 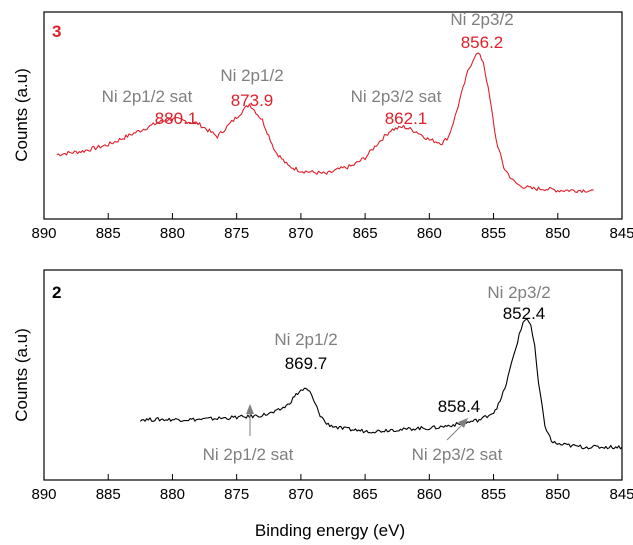 I want to click on peak-value-862-1: 862.1, so click(x=406, y=118).